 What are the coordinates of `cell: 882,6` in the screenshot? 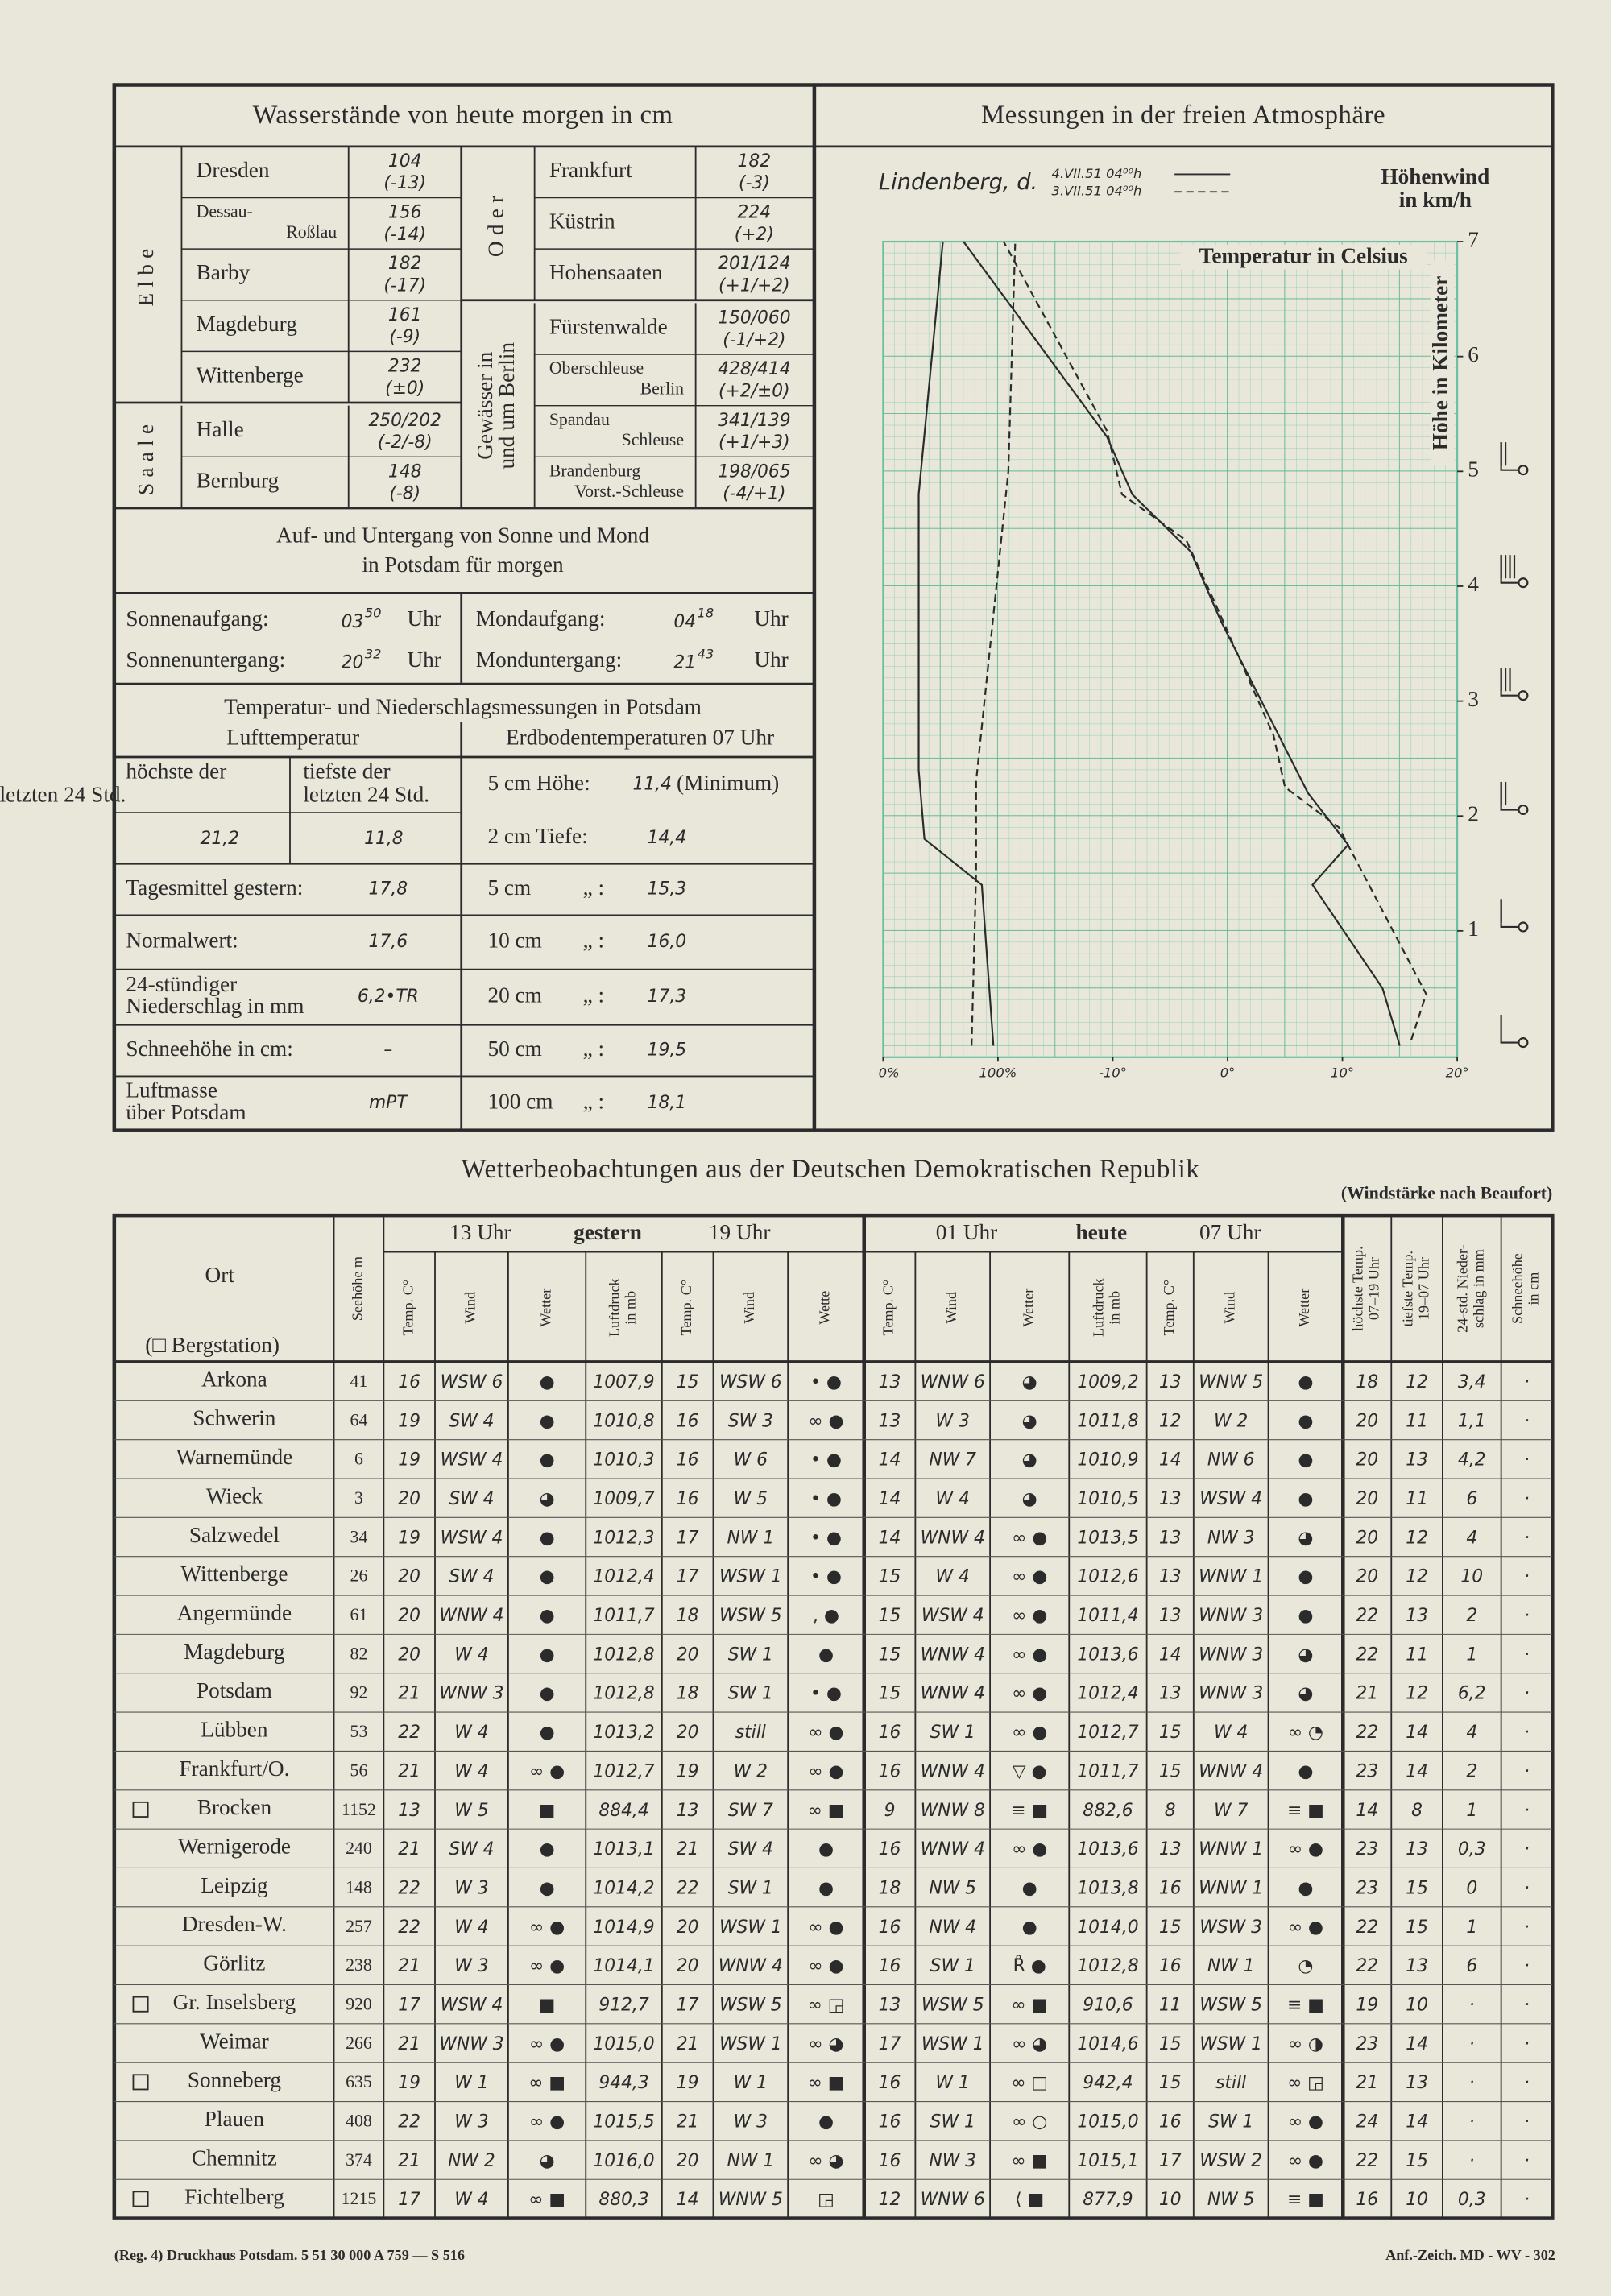 It's located at (1108, 1811).